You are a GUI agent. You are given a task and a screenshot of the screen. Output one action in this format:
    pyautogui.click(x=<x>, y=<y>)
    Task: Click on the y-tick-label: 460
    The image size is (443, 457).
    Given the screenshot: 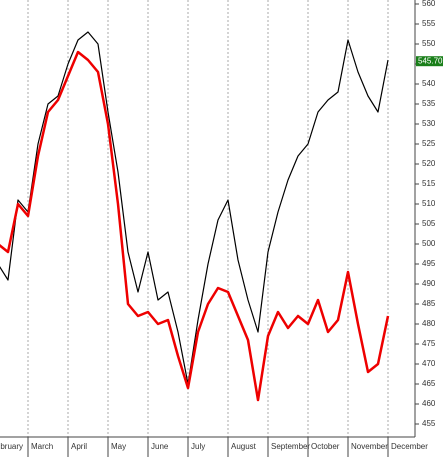 What is the action you would take?
    pyautogui.click(x=429, y=403)
    